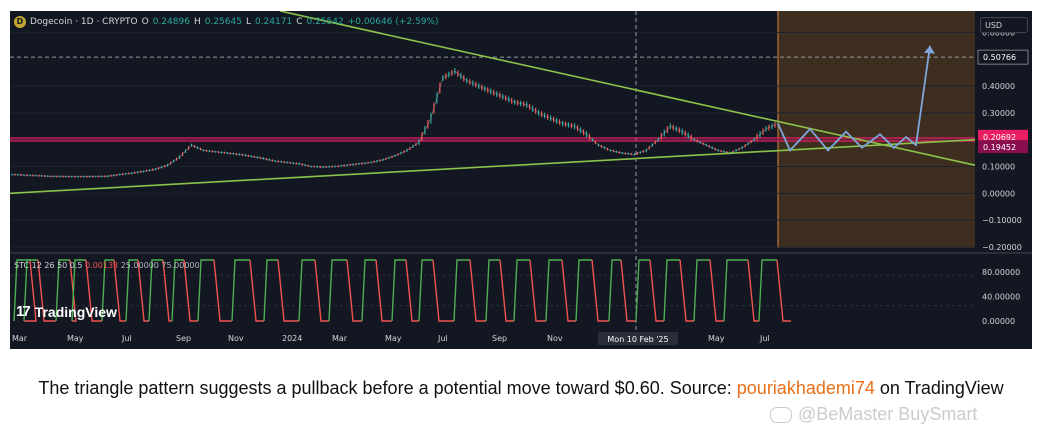 The width and height of the screenshot is (1042, 446). Describe the element at coordinates (1002, 247) in the screenshot. I see `price-axis-tick: −0.20000` at that location.